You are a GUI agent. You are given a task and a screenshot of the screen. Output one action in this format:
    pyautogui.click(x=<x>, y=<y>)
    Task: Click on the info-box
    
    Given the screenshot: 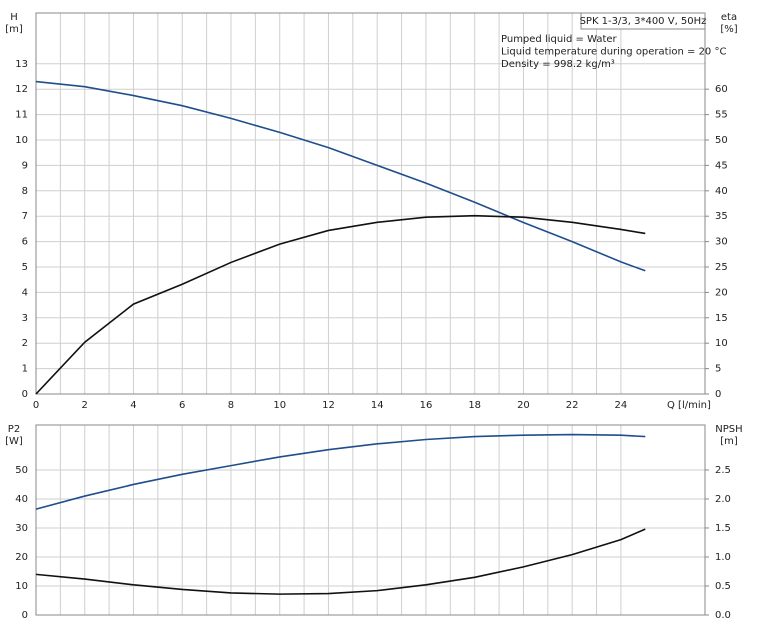 What is the action you would take?
    pyautogui.click(x=643, y=21)
    